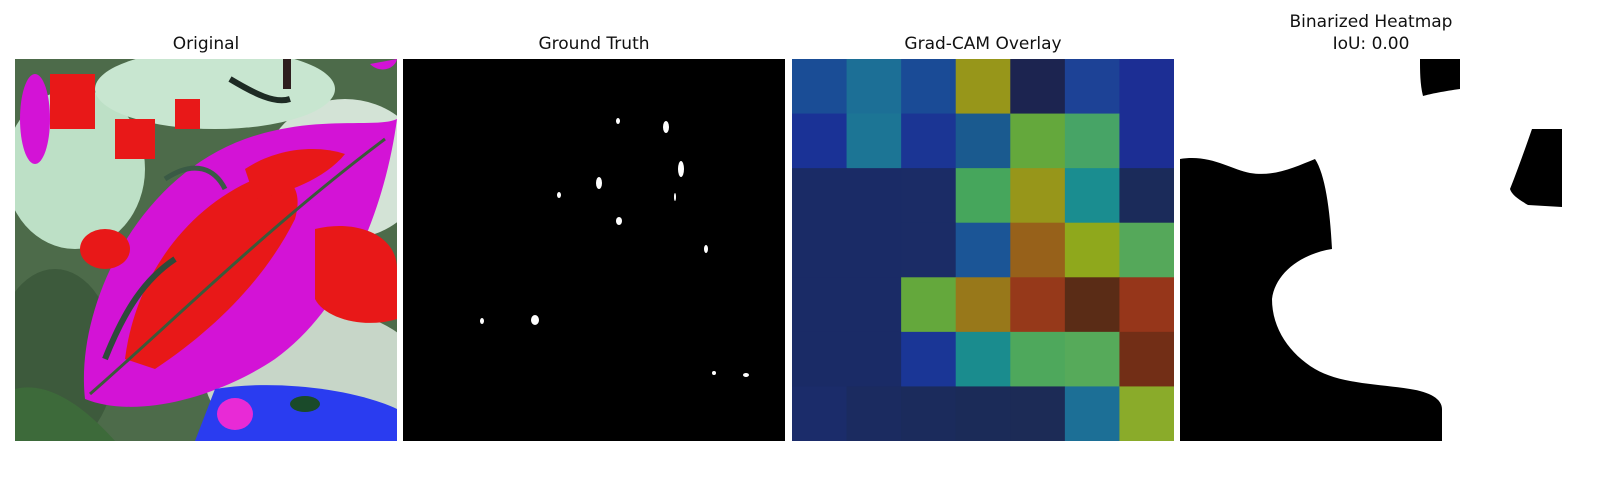  I want to click on iou-label: IoU: 0.00, so click(1371, 44).